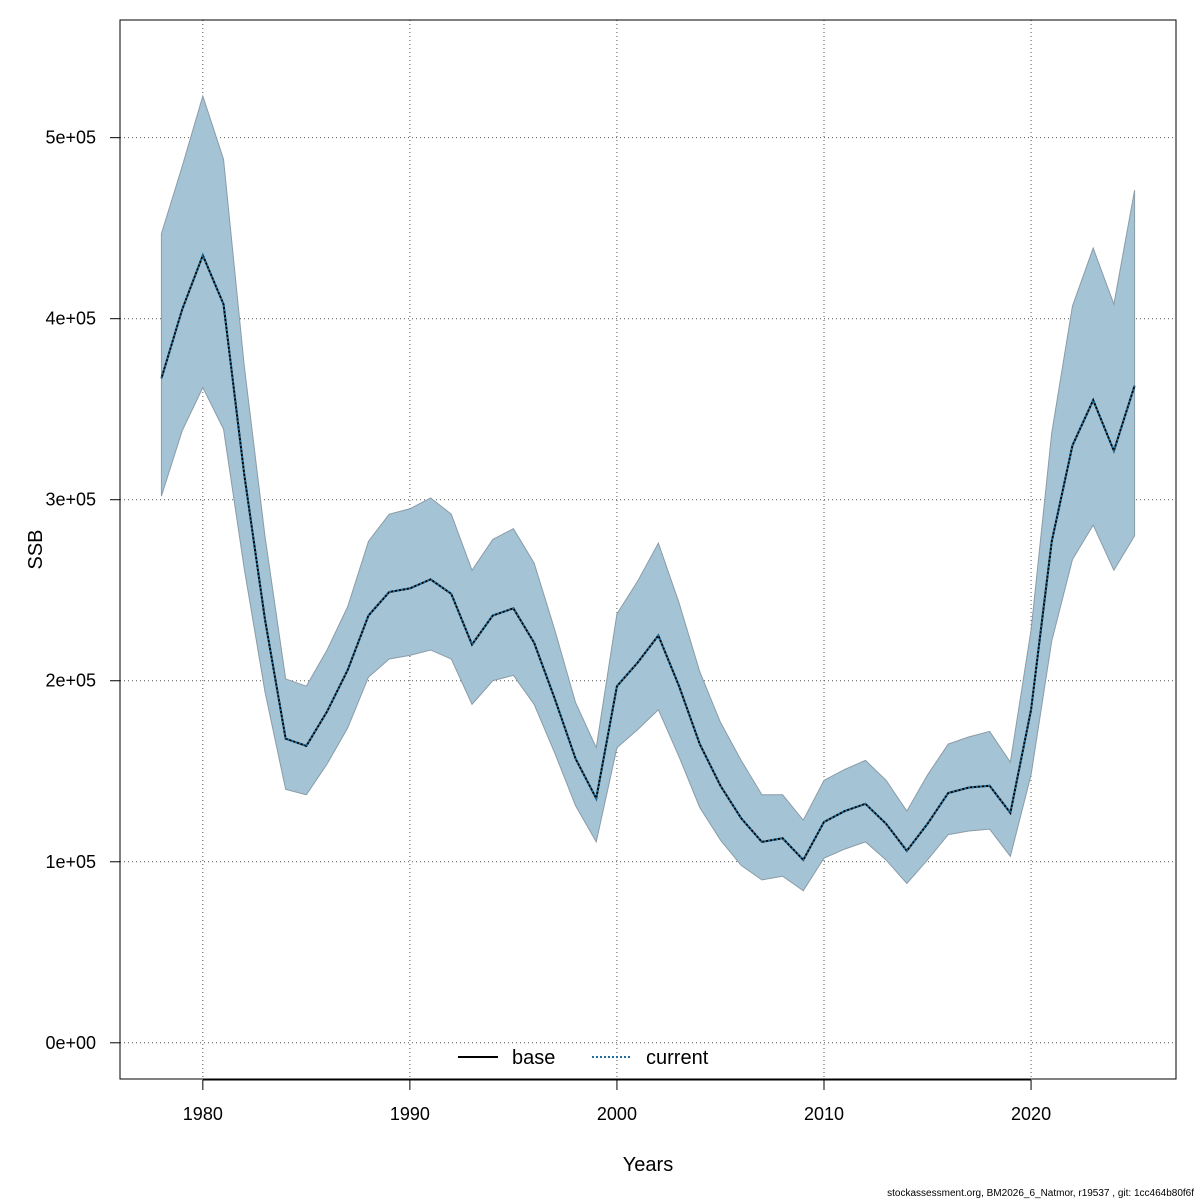  Describe the element at coordinates (824, 1114) in the screenshot. I see `x-tick-label-3: 2010` at that location.